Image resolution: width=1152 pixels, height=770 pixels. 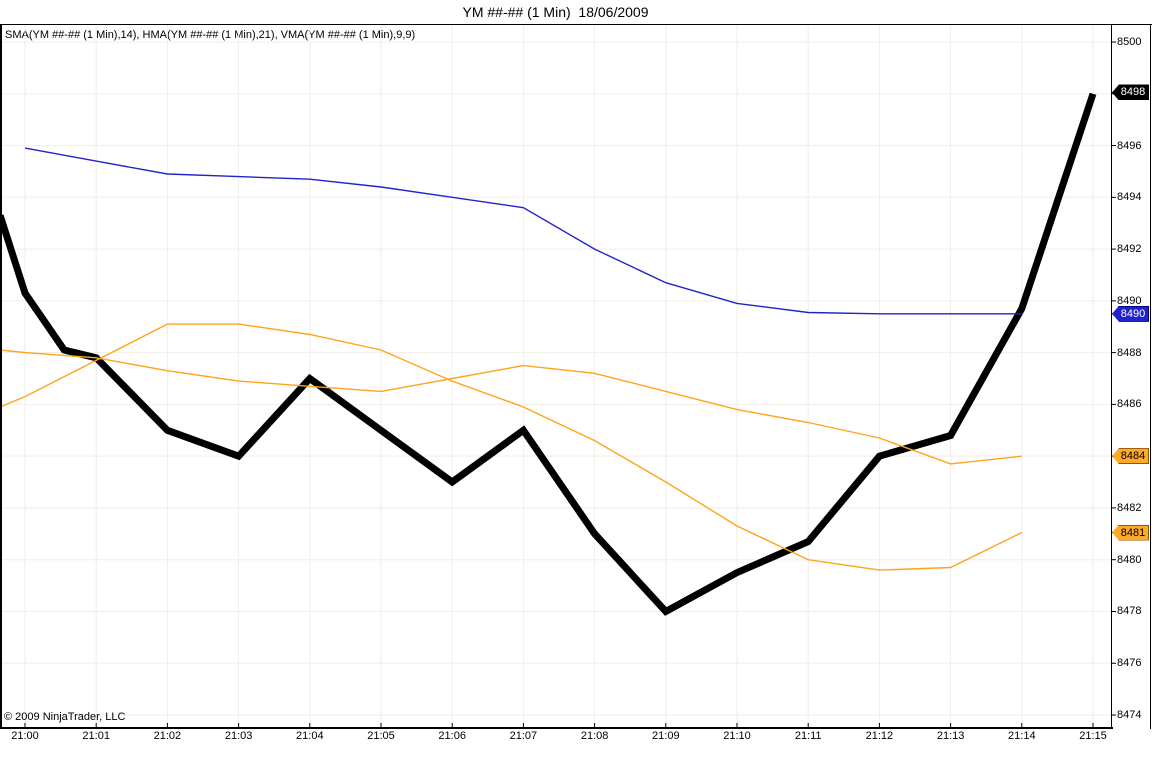 I want to click on price-scale-label: 8478, so click(x=1129, y=611).